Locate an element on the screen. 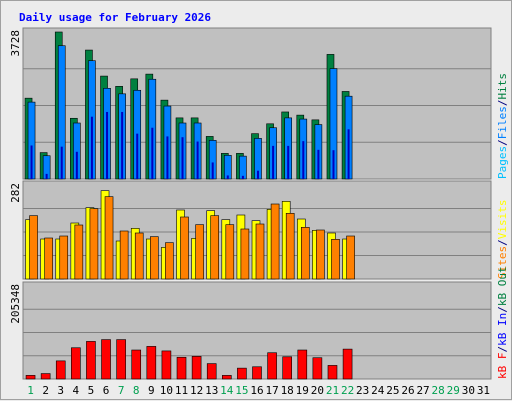 This screenshot has width=512, height=401. legend-part: Visits is located at coordinates (502, 220).